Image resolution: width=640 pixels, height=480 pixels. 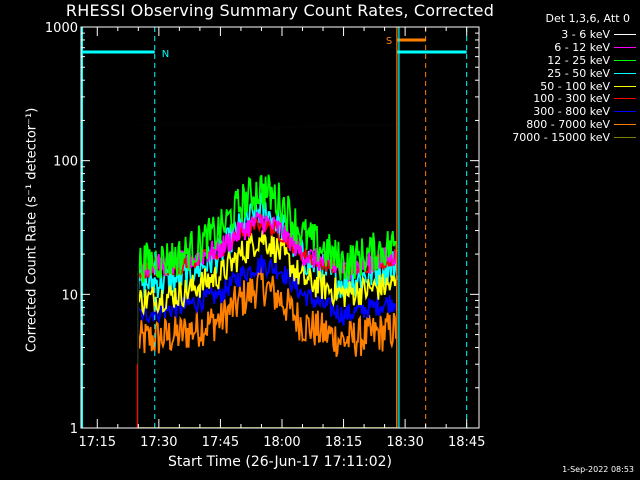 What do you see at coordinates (571, 112) in the screenshot?
I see `legend-item-label: 300 - 800 keV` at bounding box center [571, 112].